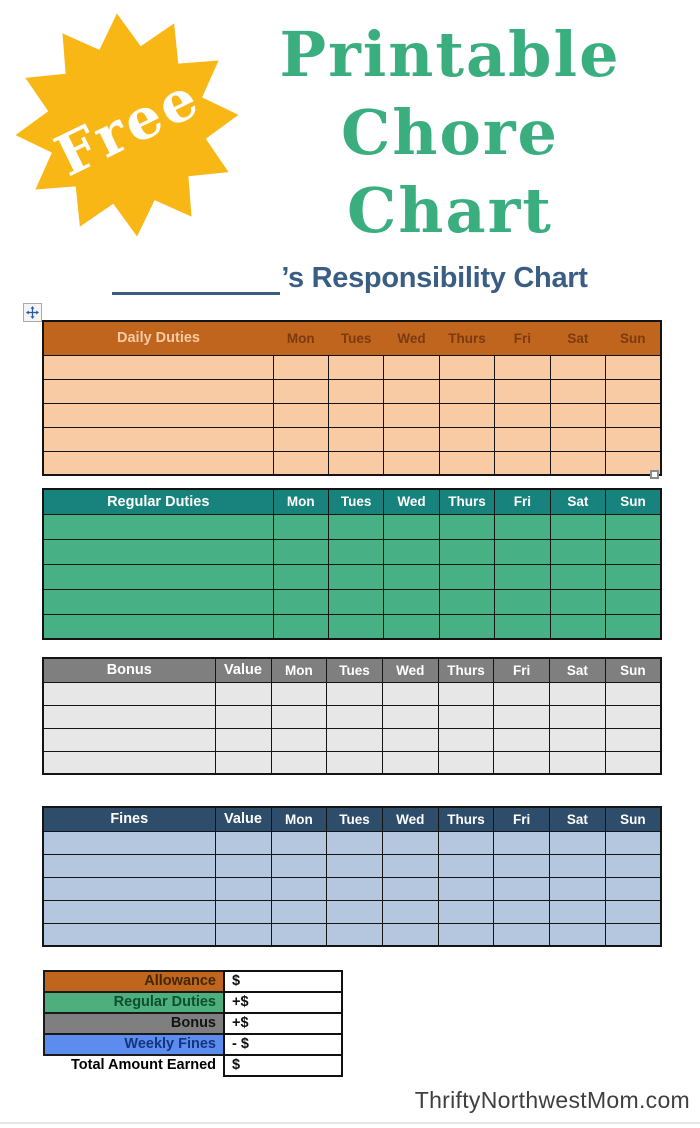 The width and height of the screenshot is (700, 1128). What do you see at coordinates (283, 981) in the screenshot?
I see `summary-value: $` at bounding box center [283, 981].